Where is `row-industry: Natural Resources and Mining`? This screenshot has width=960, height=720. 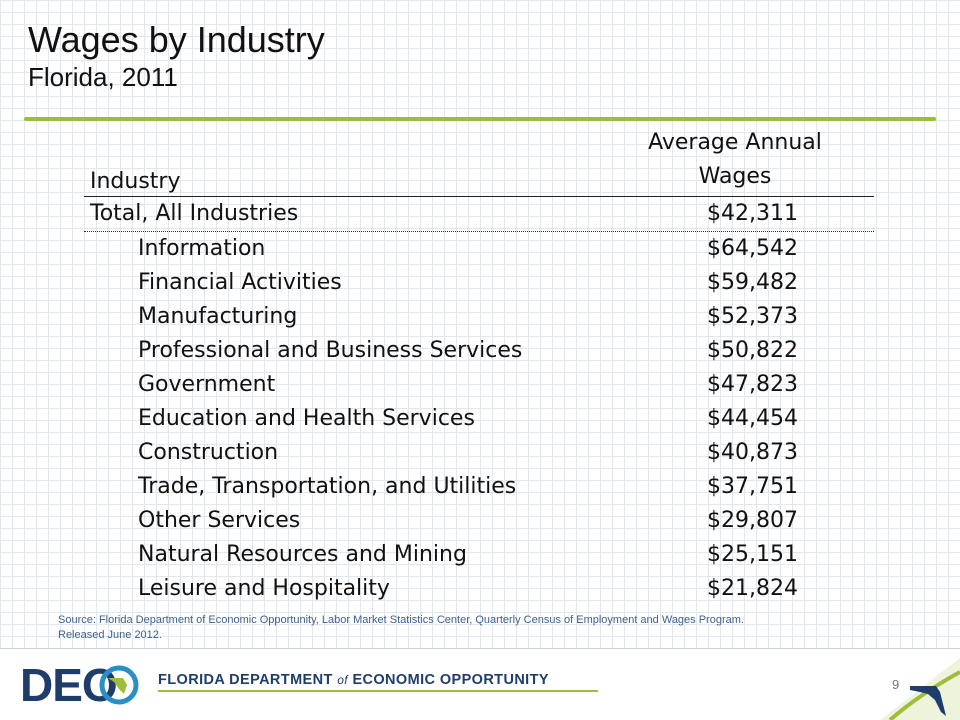
row-industry: Natural Resources and Mining is located at coordinates (302, 554).